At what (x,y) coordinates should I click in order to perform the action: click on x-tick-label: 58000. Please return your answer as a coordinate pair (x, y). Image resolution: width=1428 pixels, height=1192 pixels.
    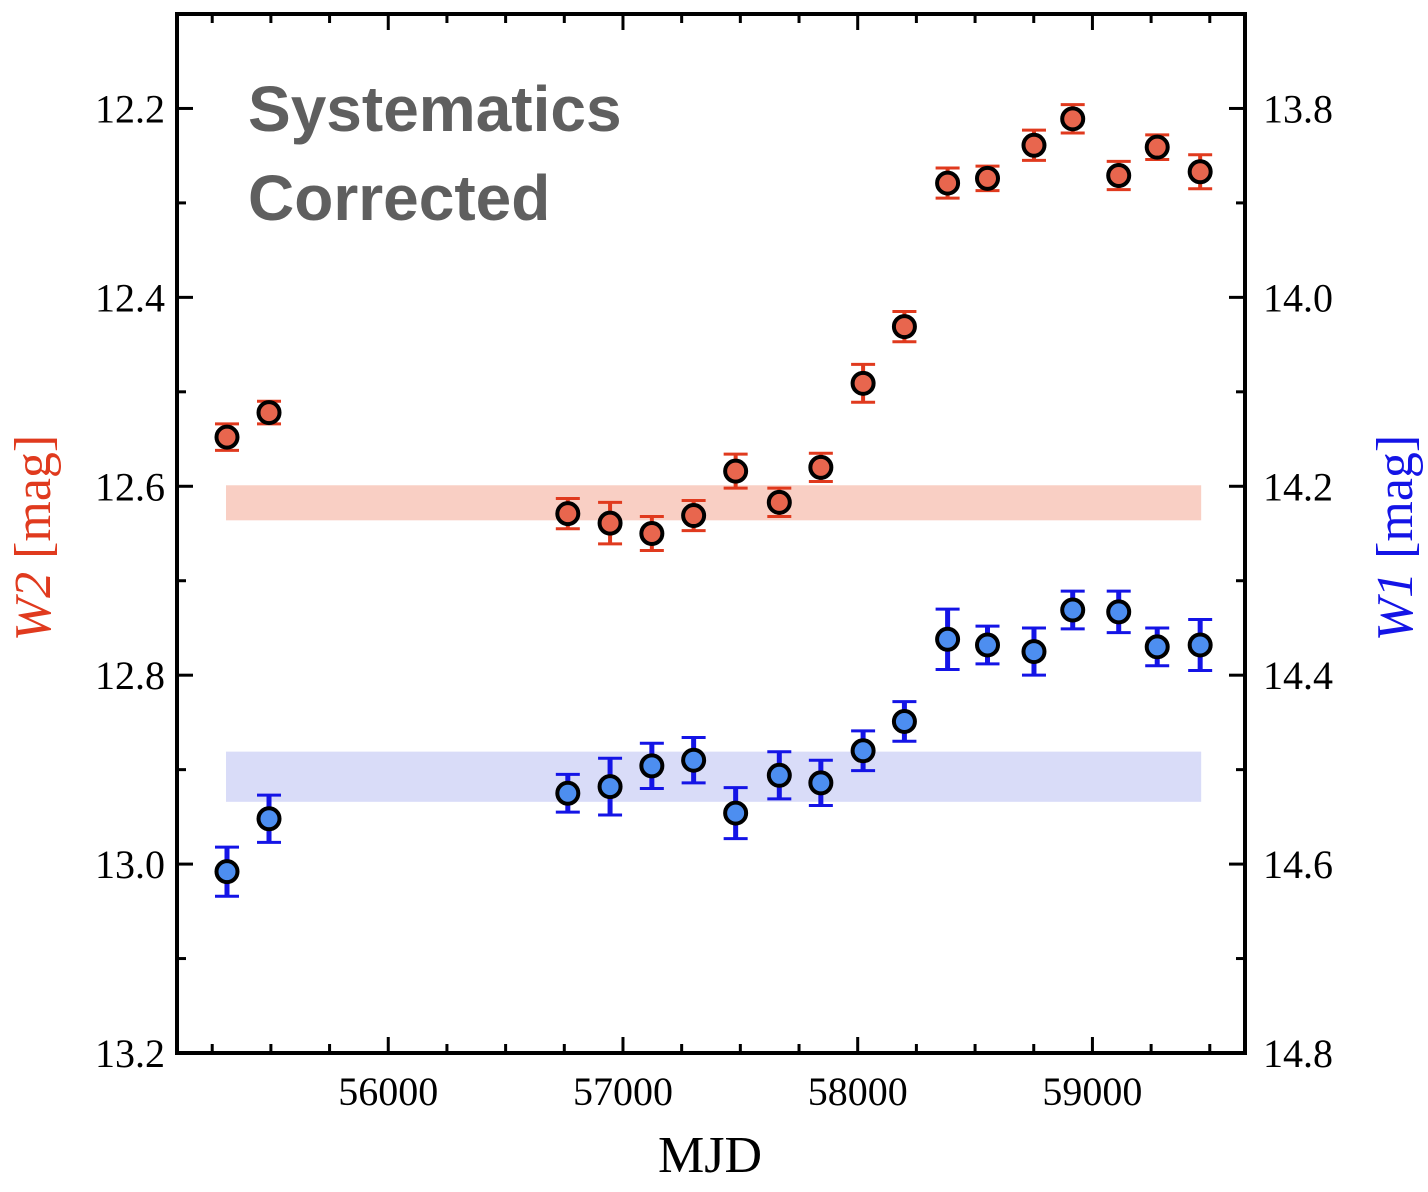
    Looking at the image, I should click on (858, 1091).